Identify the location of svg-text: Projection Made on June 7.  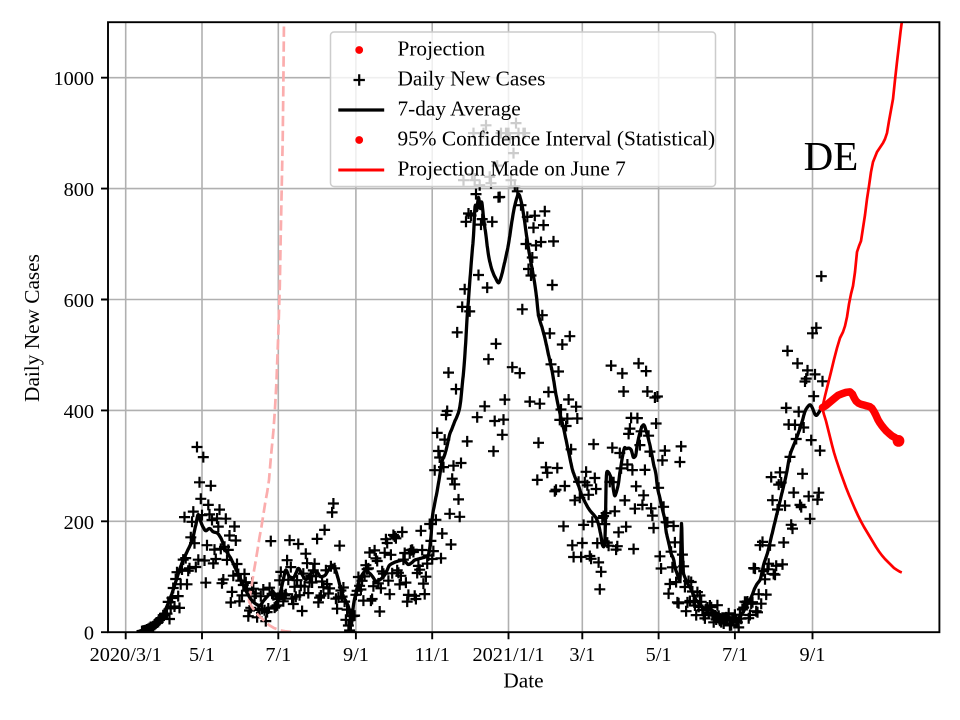
(512, 169).